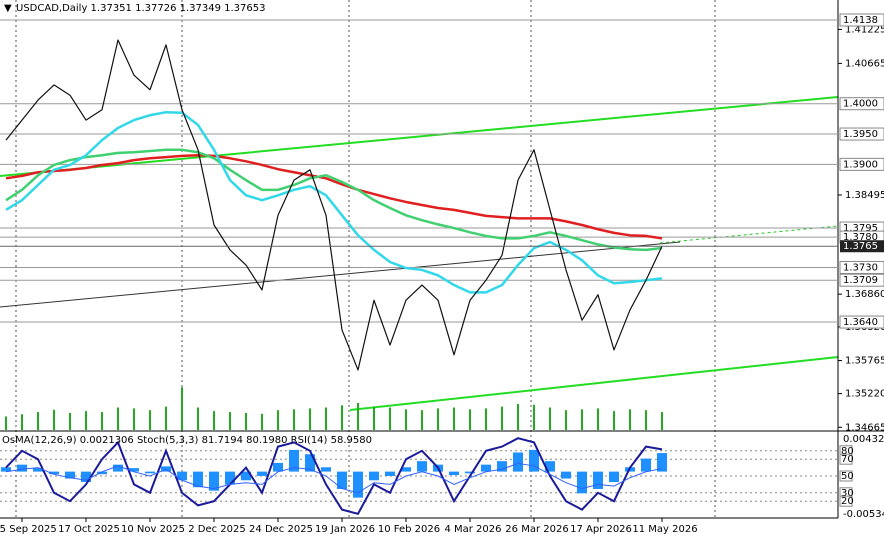  I want to click on y-tick-label: 1.35765, so click(864, 361).